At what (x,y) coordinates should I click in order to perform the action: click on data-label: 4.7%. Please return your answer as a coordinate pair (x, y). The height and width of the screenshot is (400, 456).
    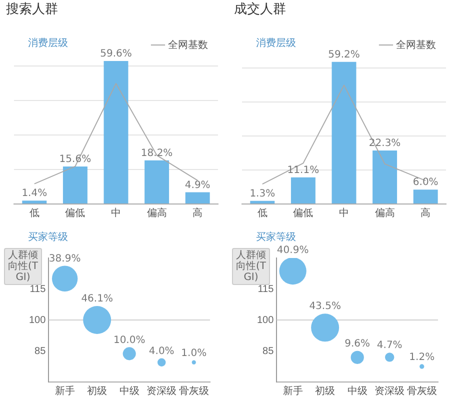
    Looking at the image, I should click on (389, 346).